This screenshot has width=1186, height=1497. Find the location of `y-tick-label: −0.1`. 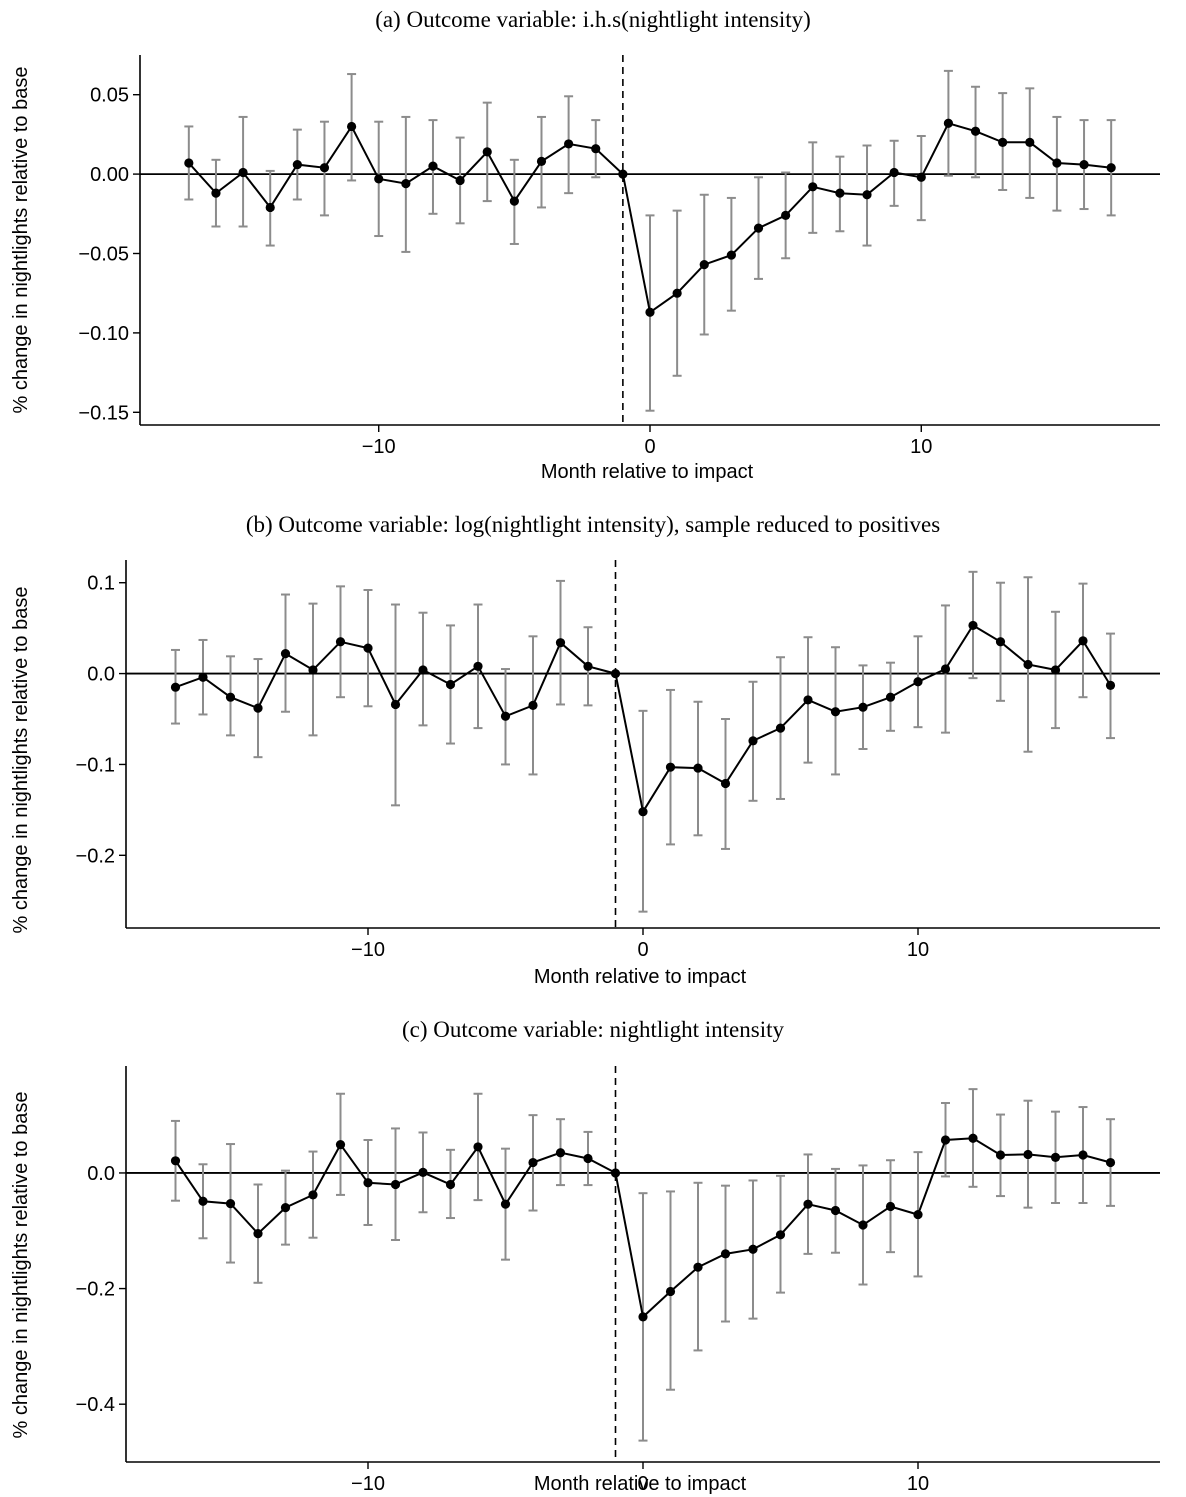

y-tick-label: −0.1 is located at coordinates (95, 765).